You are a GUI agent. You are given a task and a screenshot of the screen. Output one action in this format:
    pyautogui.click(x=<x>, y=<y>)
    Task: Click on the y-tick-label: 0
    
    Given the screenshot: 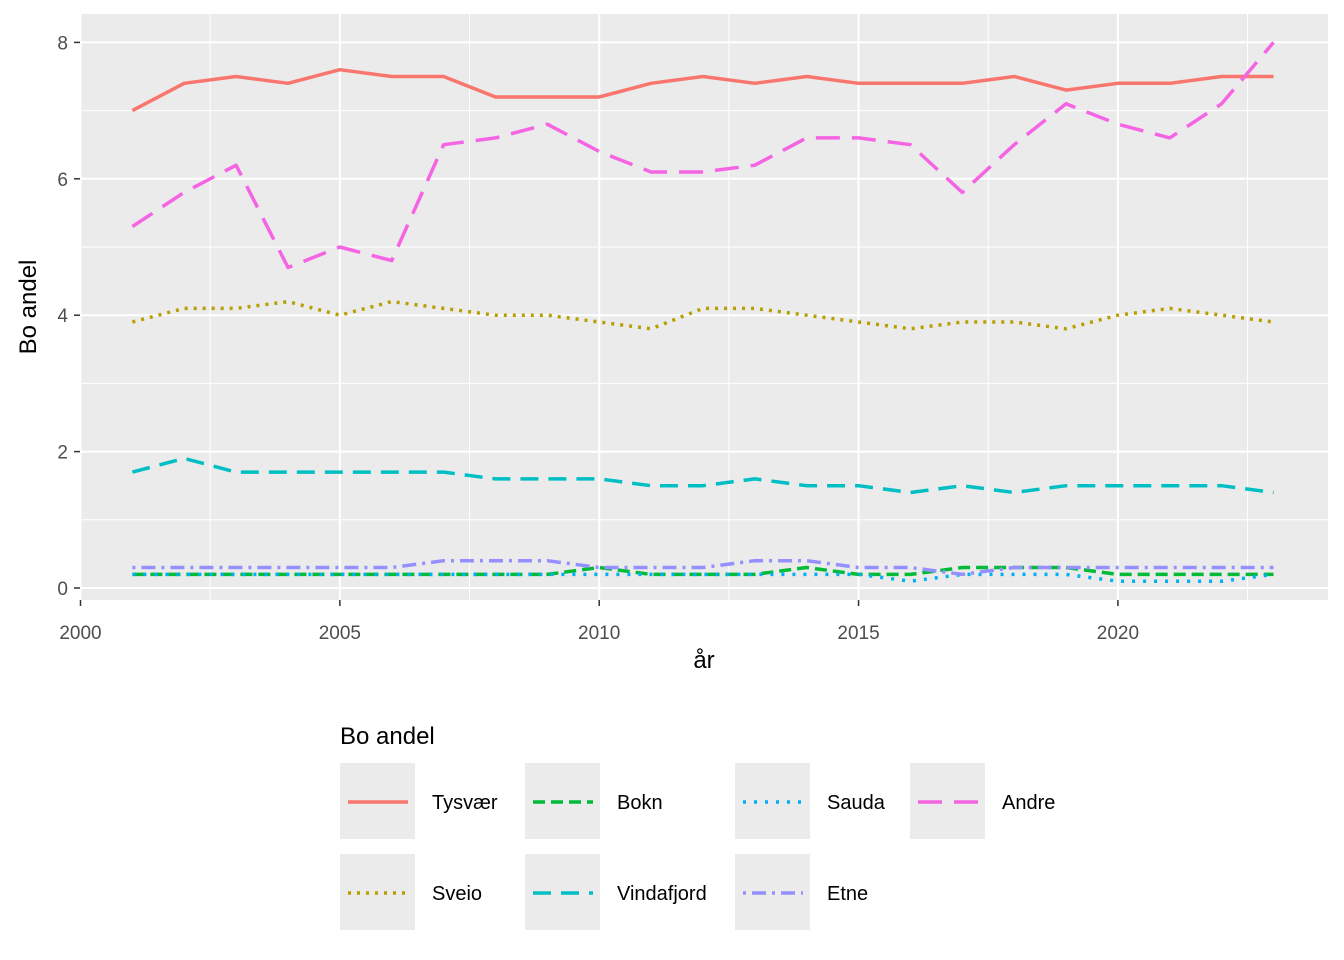 What is the action you would take?
    pyautogui.click(x=62, y=589)
    